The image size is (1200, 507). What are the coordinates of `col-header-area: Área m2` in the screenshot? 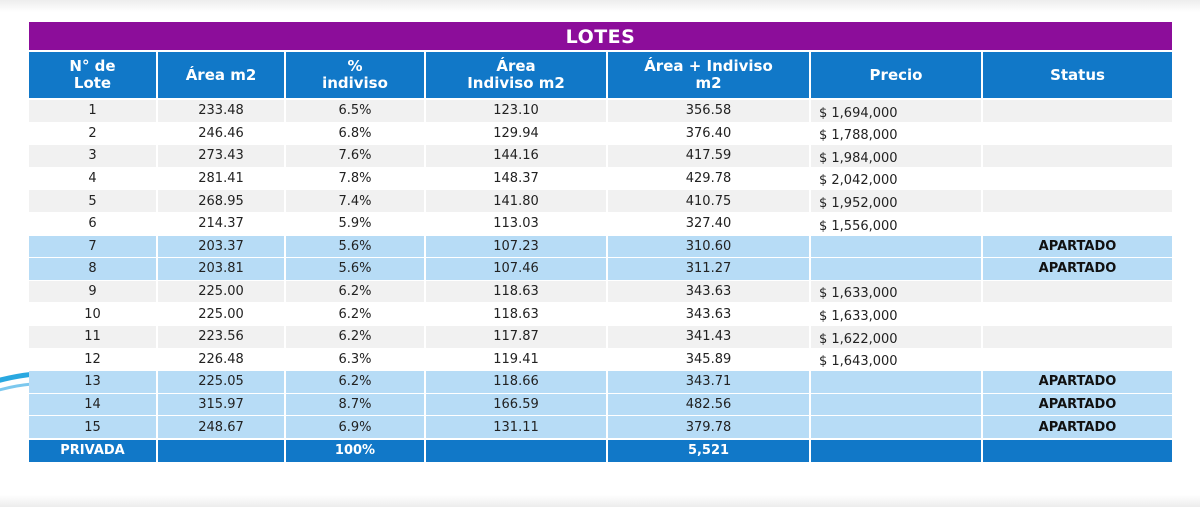 It's located at (222, 76).